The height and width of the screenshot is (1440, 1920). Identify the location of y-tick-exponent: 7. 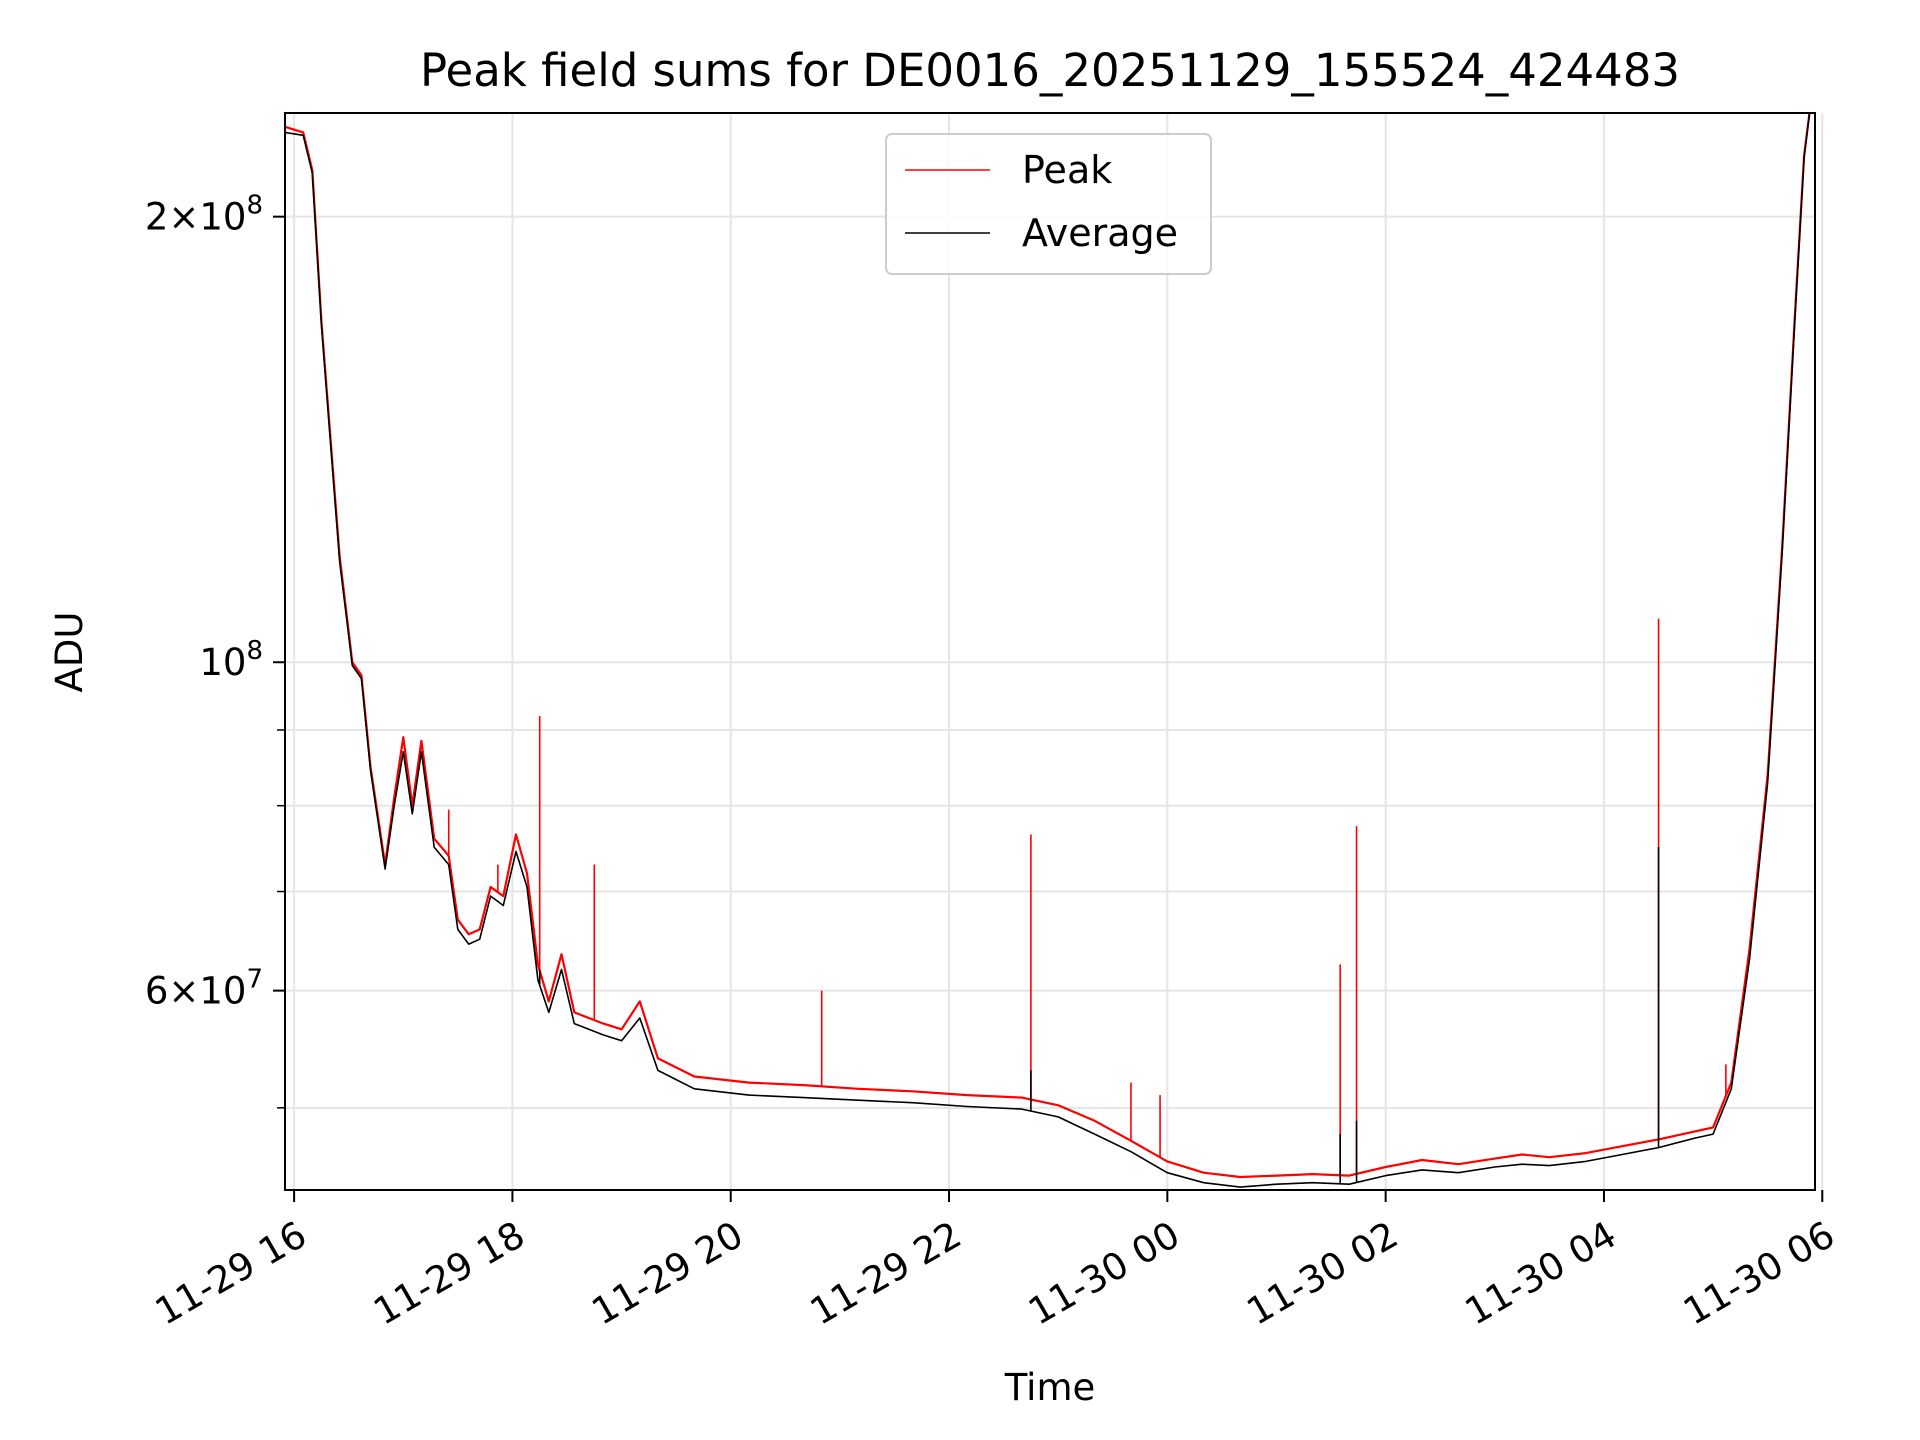
(254, 980).